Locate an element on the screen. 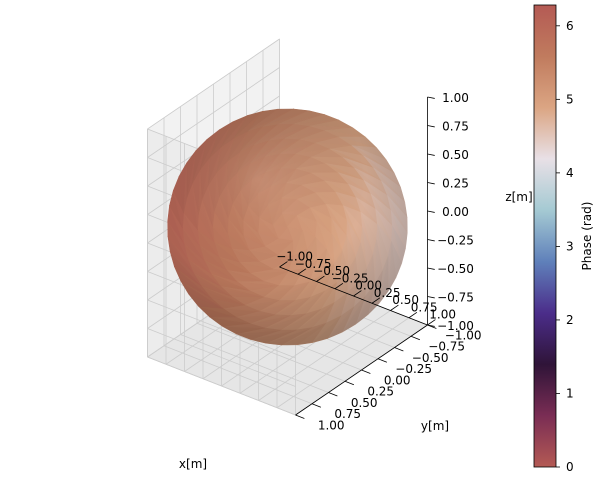 The image size is (600, 484). y-tick-label: −0.50 is located at coordinates (430, 358).